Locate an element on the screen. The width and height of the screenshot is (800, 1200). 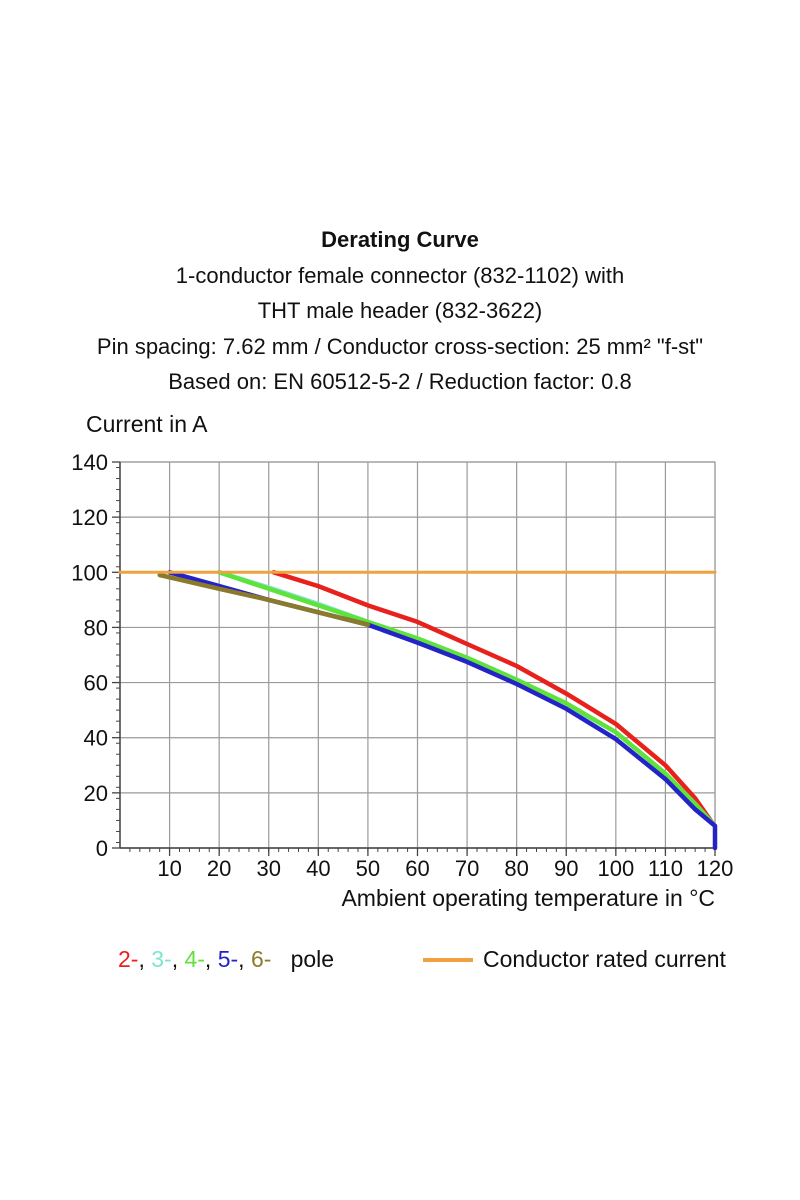
x-tick-label: 10 is located at coordinates (169, 868).